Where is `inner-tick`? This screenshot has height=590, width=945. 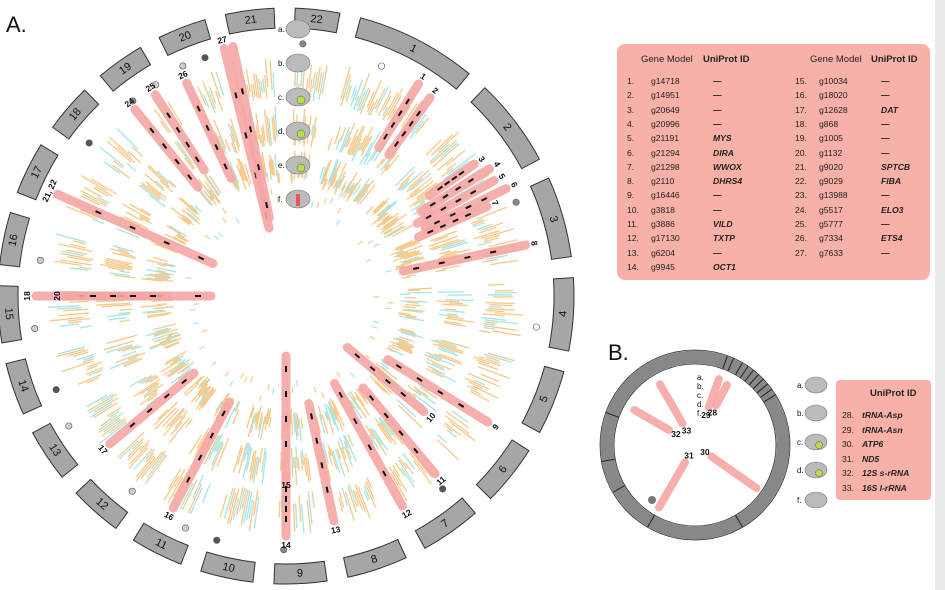 inner-tick is located at coordinates (388, 271).